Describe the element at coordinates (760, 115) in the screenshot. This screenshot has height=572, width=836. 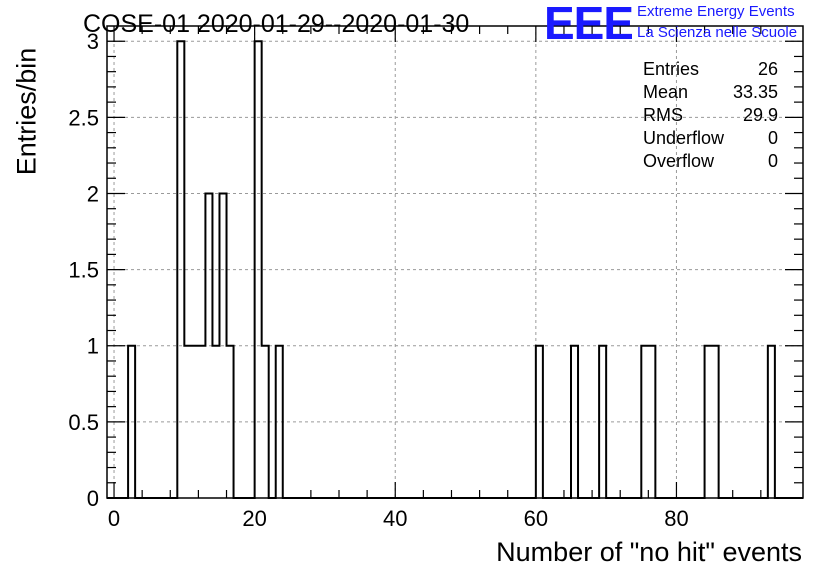
I see `stat-rms-value: 29.9` at that location.